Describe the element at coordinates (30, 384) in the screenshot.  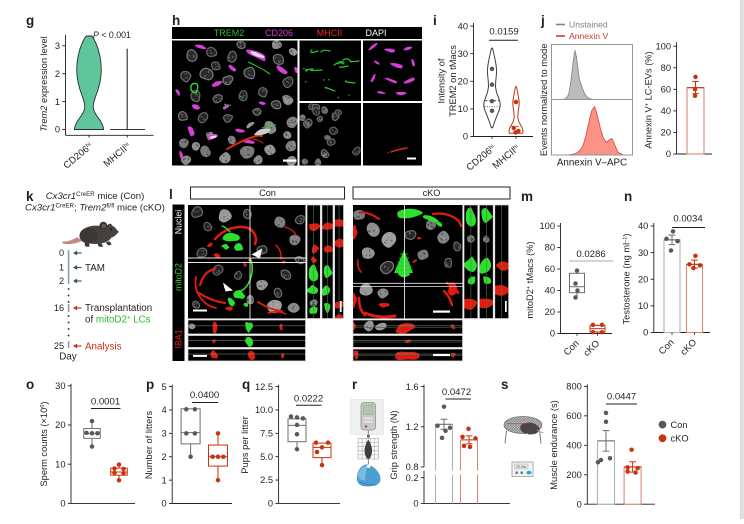
I see `svg-text: o` at that location.